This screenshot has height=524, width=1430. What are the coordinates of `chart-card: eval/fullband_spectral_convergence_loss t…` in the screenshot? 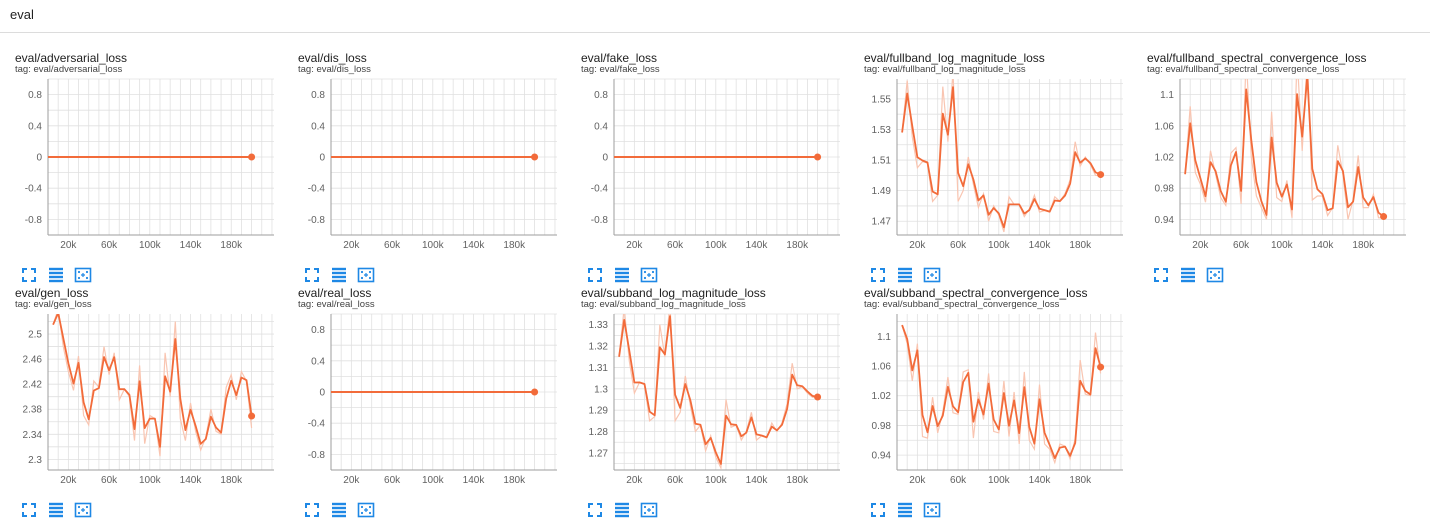 It's located at (1273, 168).